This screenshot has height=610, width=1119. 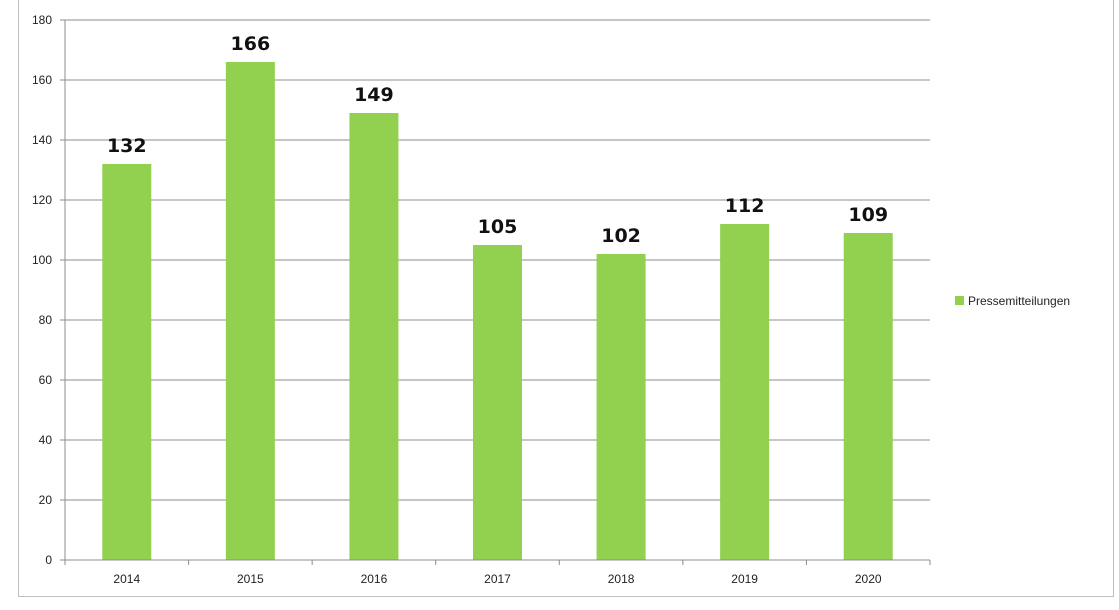 I want to click on bar-2017, so click(x=497, y=402).